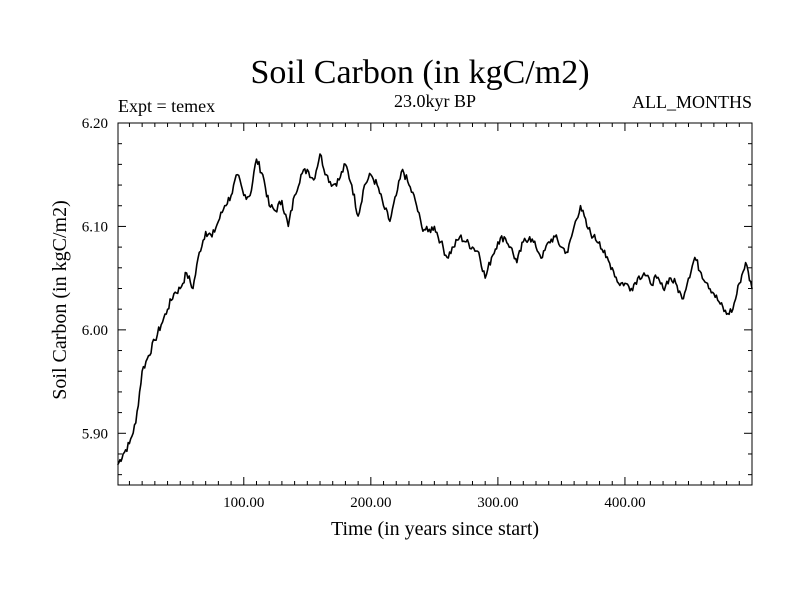 Image resolution: width=800 pixels, height=605 pixels. What do you see at coordinates (624, 503) in the screenshot?
I see `x-tick-label: 400.00` at bounding box center [624, 503].